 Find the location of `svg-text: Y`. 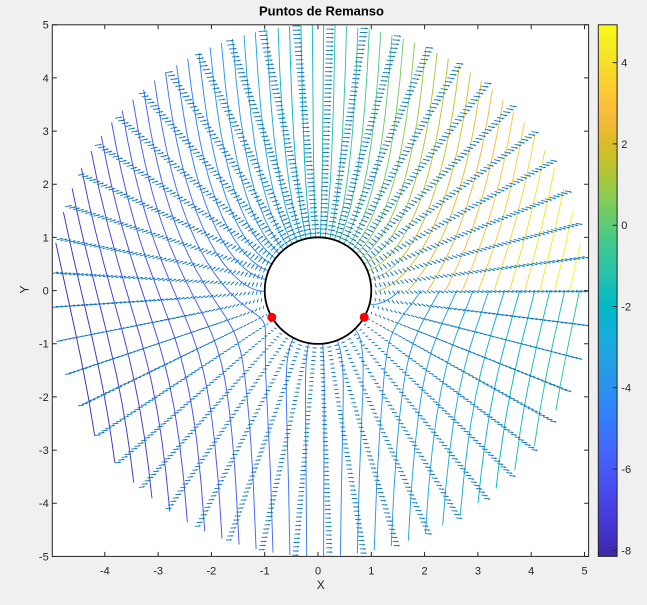

svg-text: Y is located at coordinates (25, 289).